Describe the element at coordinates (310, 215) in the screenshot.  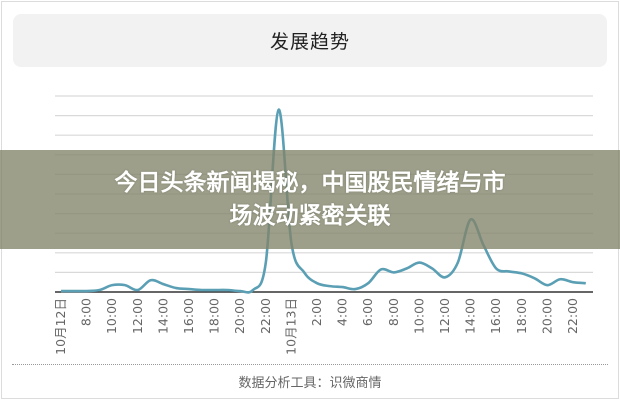
I see `headline-line-2: 场波动紧密关联` at that location.